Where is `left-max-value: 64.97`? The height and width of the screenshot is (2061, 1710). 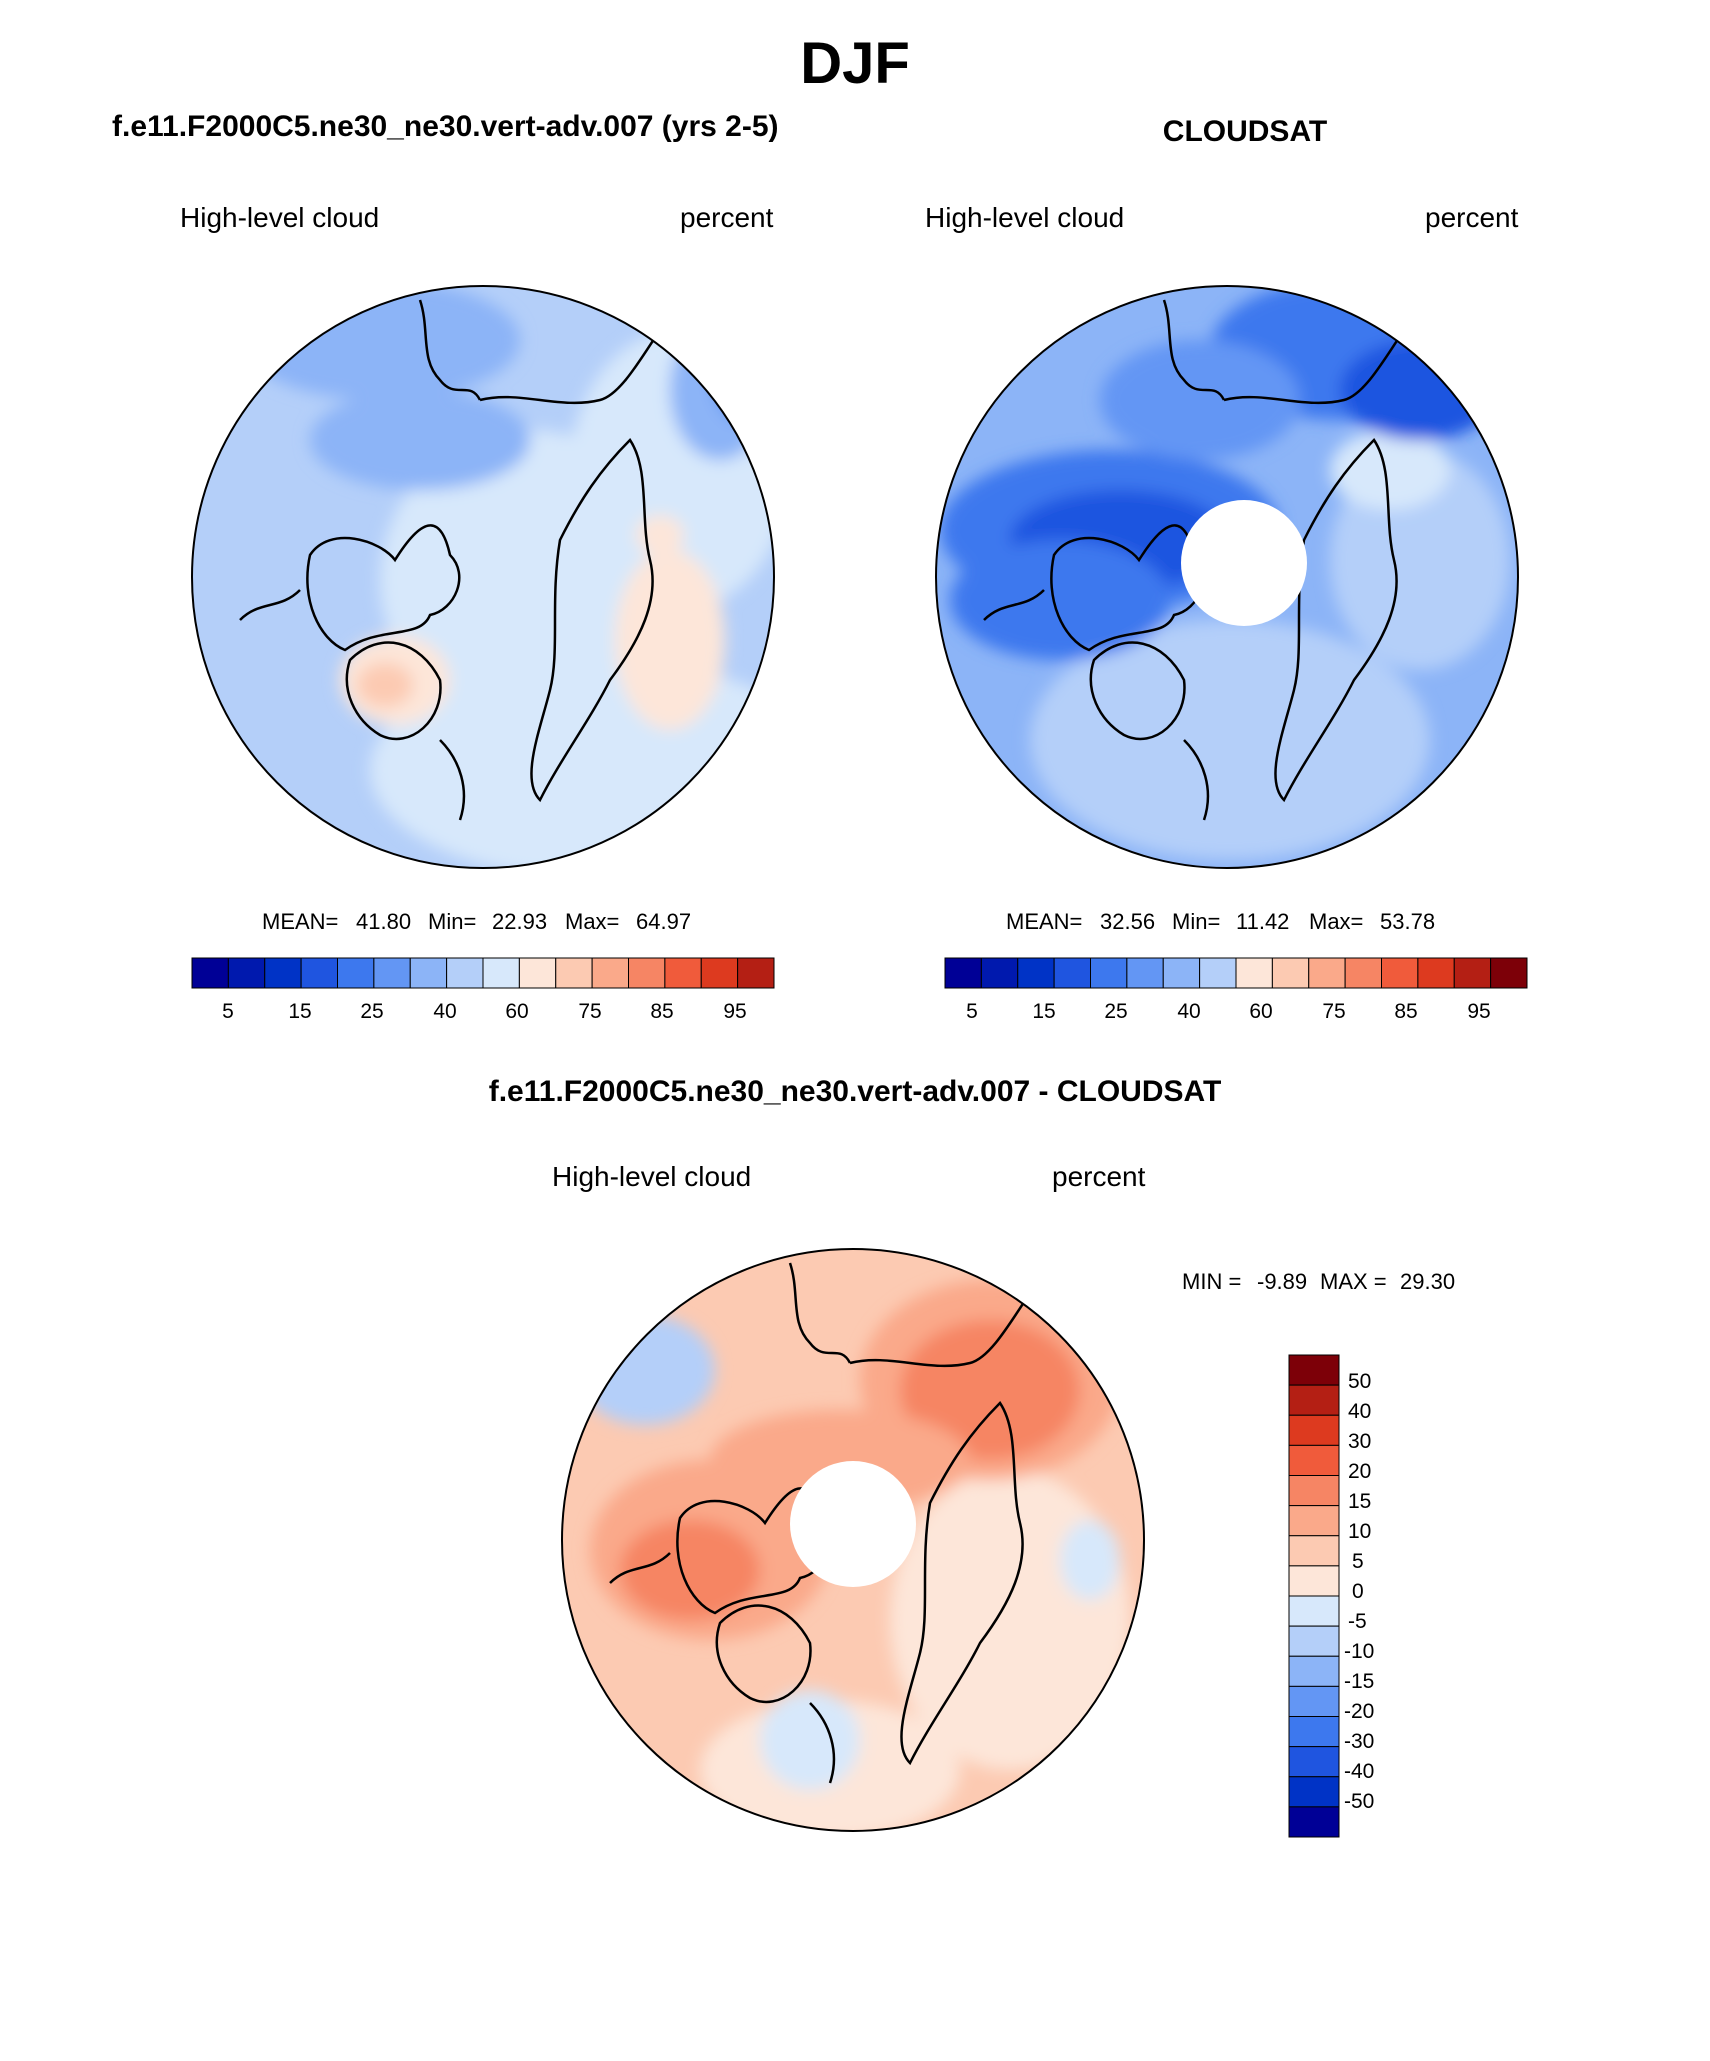 left-max-value: 64.97 is located at coordinates (664, 921).